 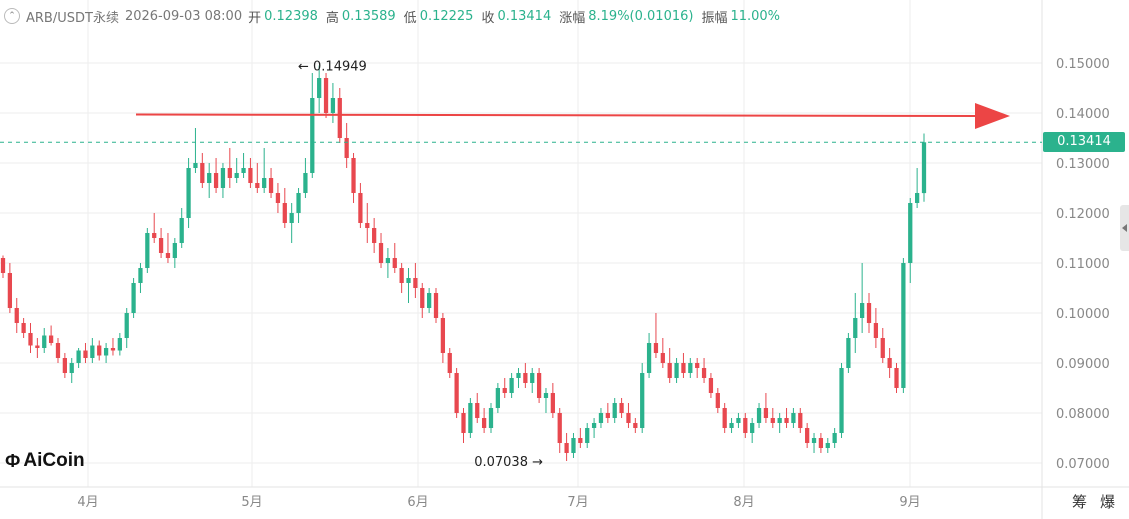 What do you see at coordinates (1083, 364) in the screenshot?
I see `y-tick-label: 0.09000` at bounding box center [1083, 364].